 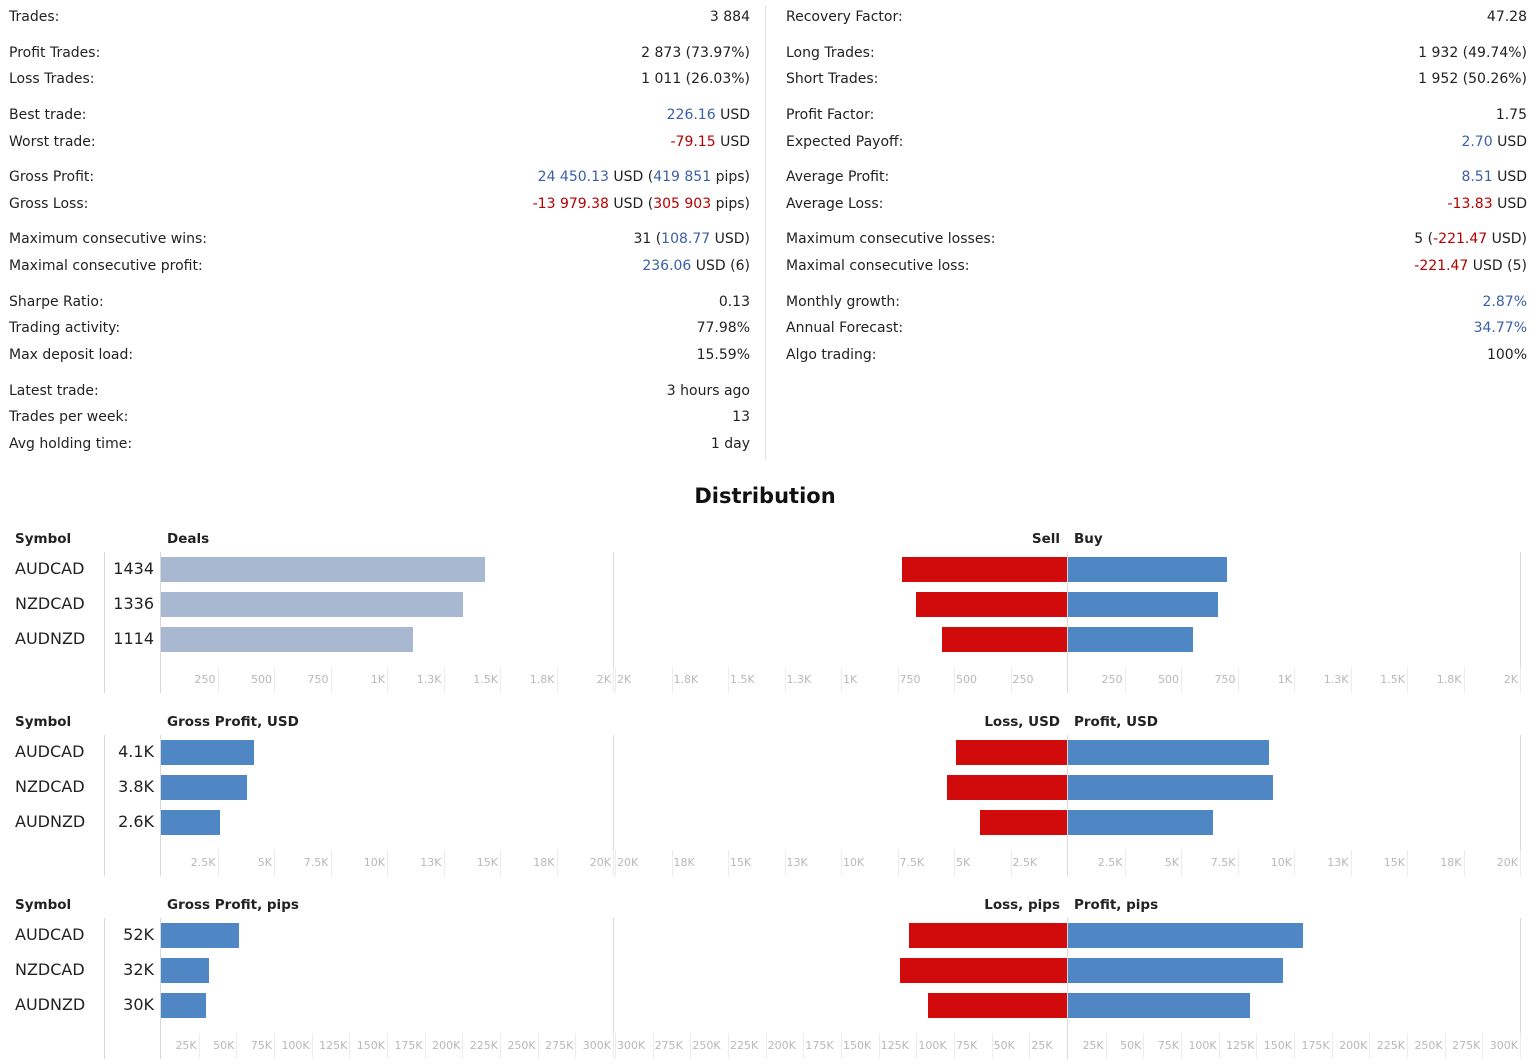 I want to click on axis-line-values, so click(x=104, y=805).